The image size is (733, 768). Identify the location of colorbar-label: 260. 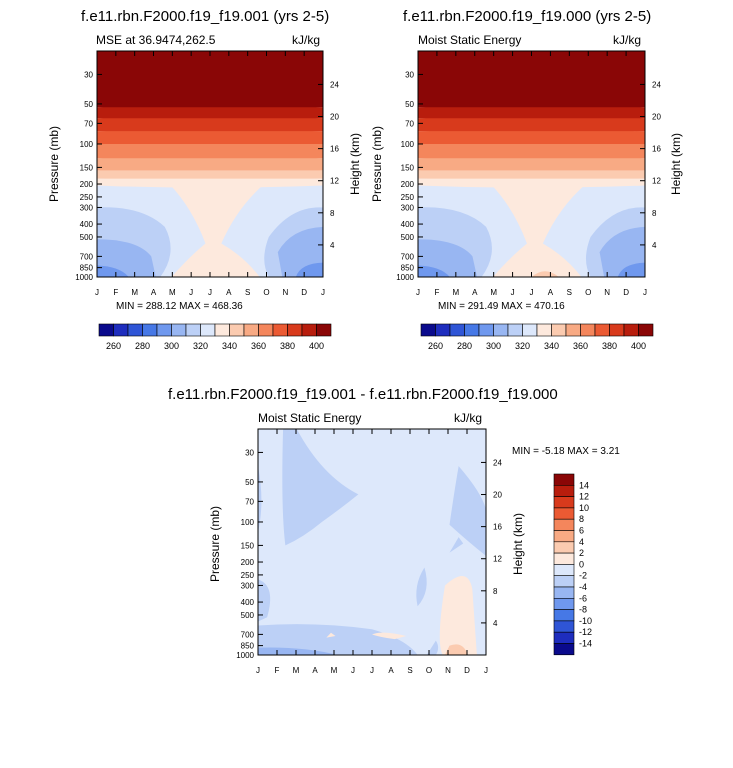
(435, 346).